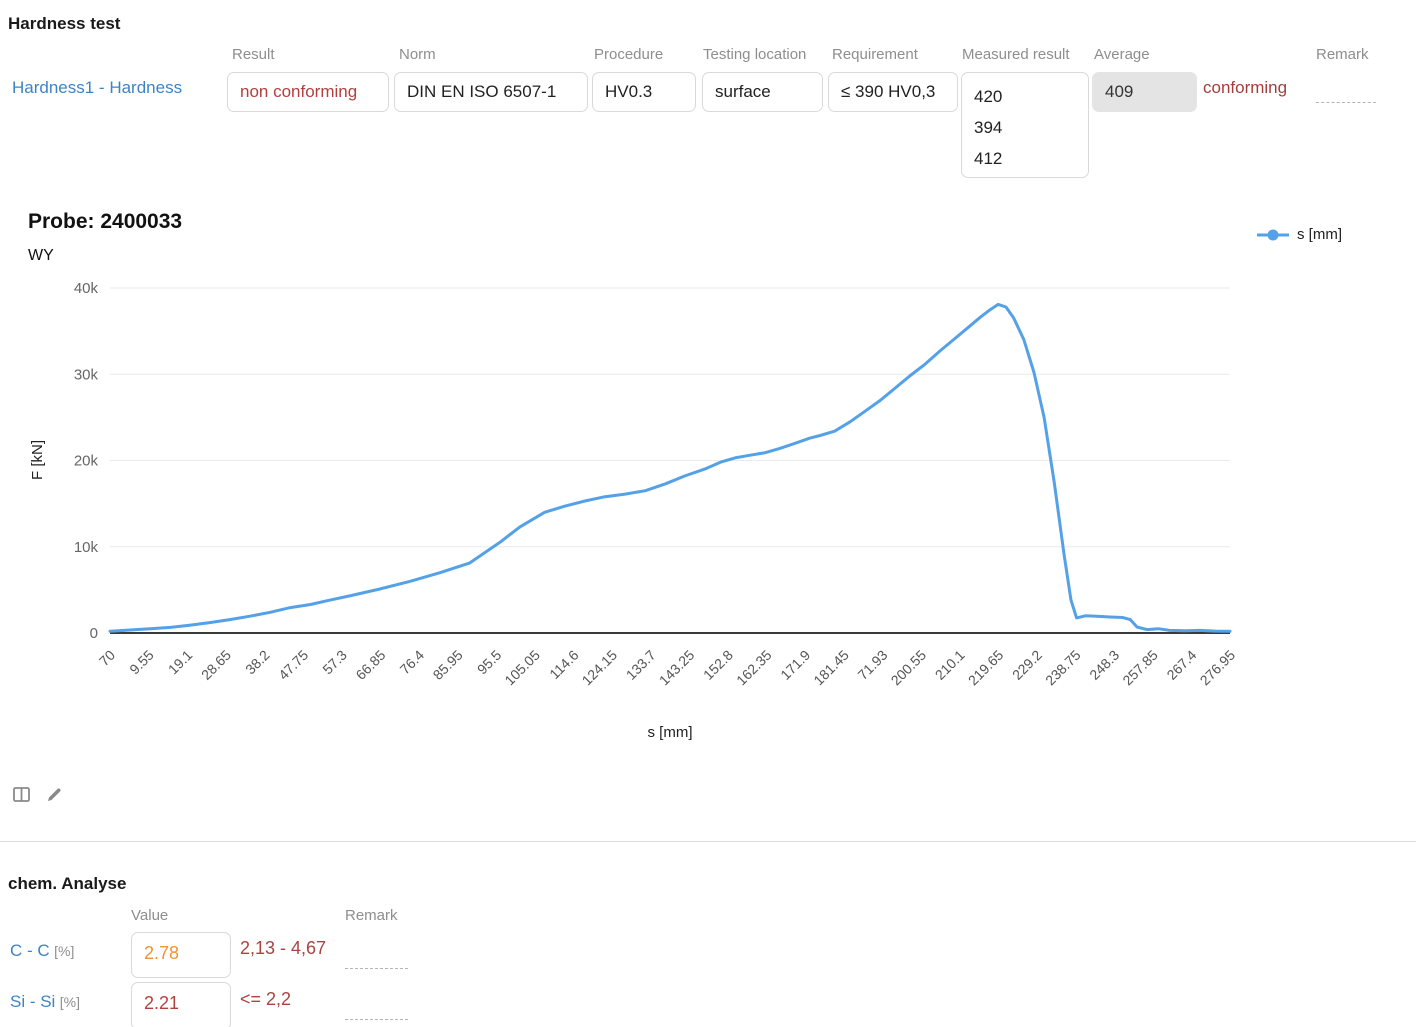  I want to click on chem-element-link: Si - Si, so click(33, 1001).